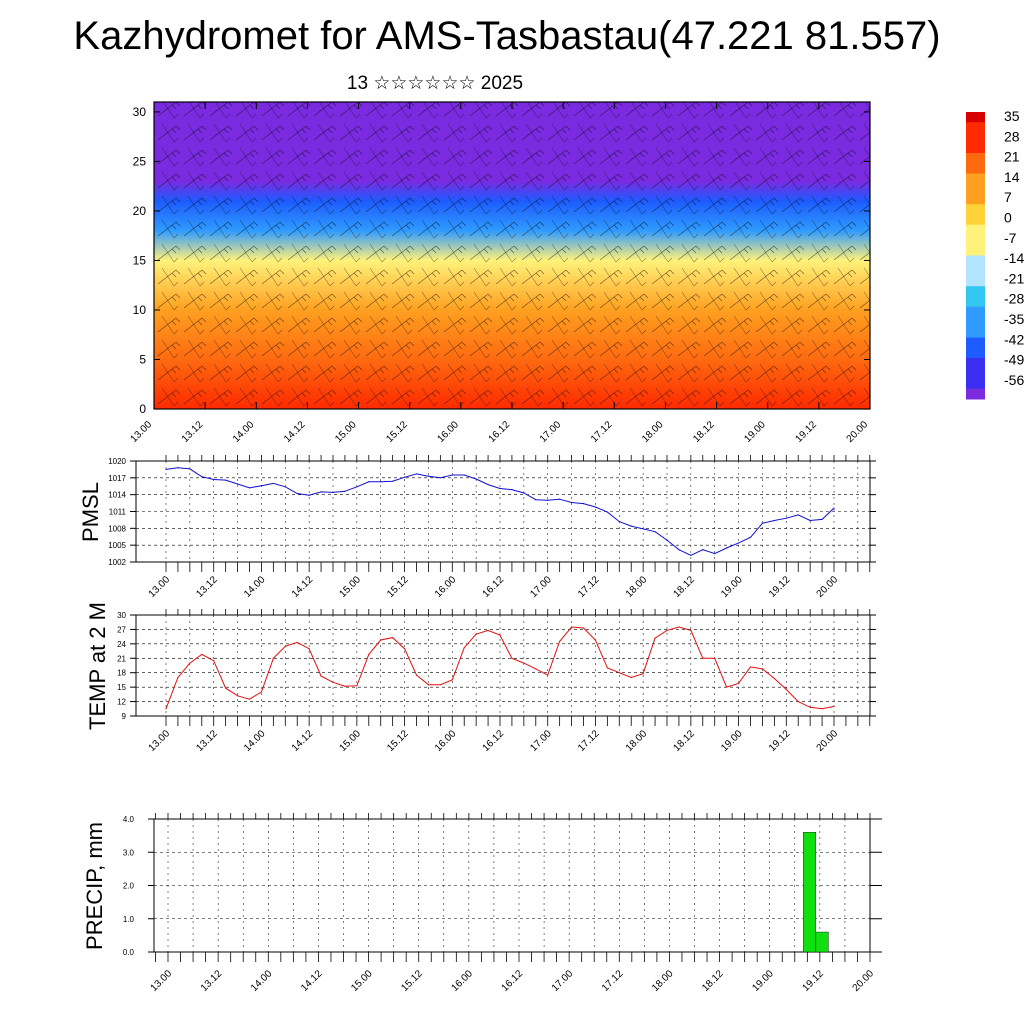 This screenshot has width=1024, height=1024. I want to click on chart-subtitle: 13 ☆☆☆☆☆☆ 2025, so click(435, 83).